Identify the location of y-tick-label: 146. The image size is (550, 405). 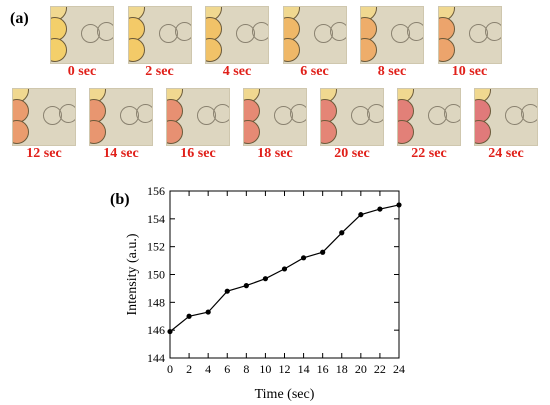
(156, 330).